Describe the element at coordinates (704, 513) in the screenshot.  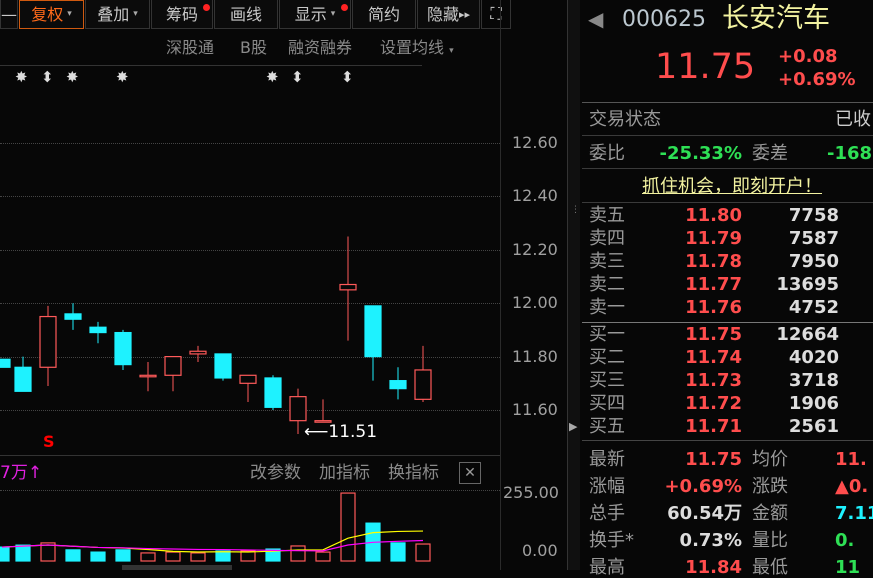
I see `stat-value: 60.54万` at that location.